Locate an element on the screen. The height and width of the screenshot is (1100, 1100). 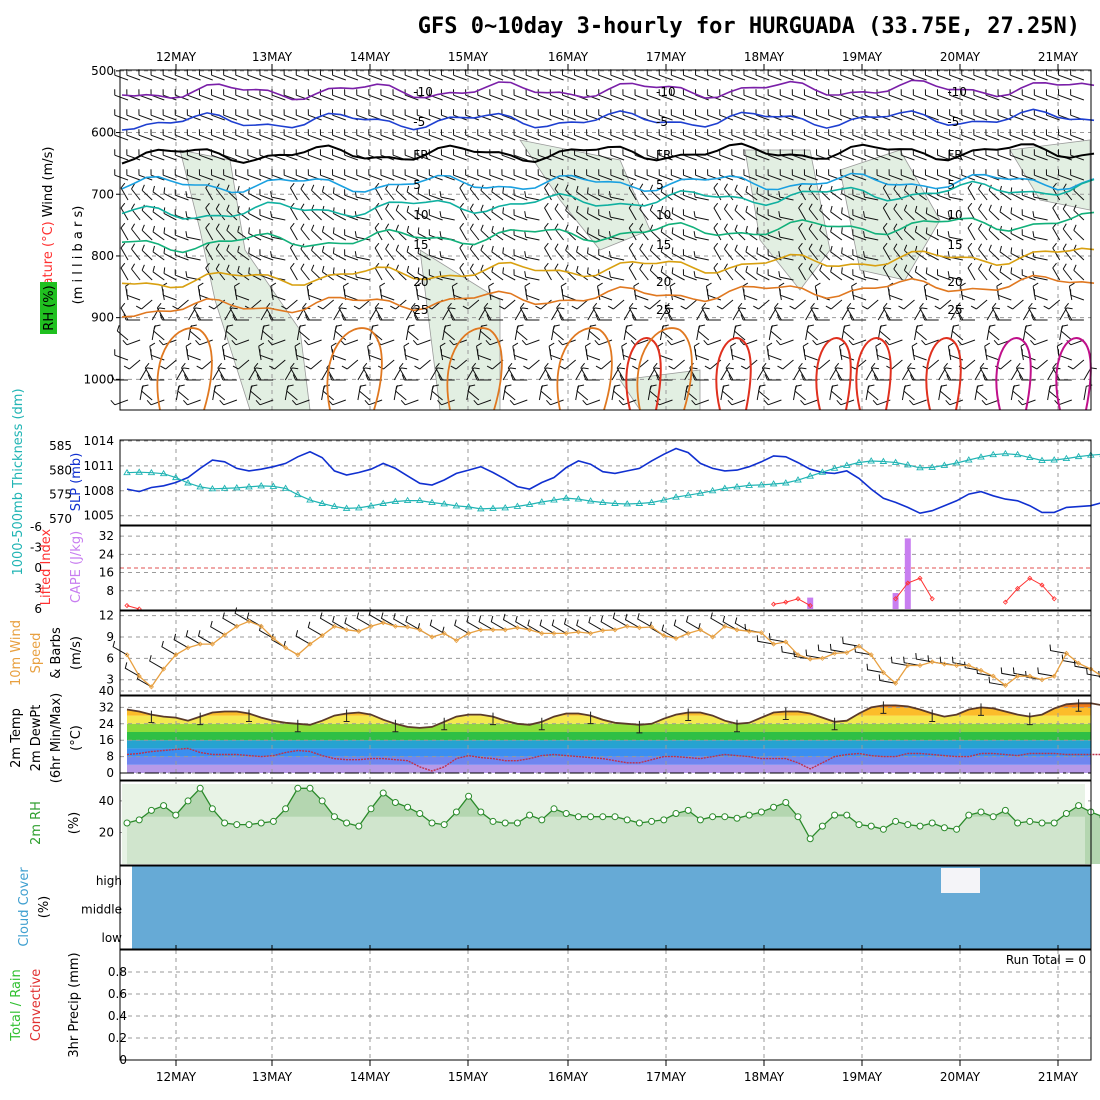
temp-tick-label: 24 is located at coordinates (106, 724).